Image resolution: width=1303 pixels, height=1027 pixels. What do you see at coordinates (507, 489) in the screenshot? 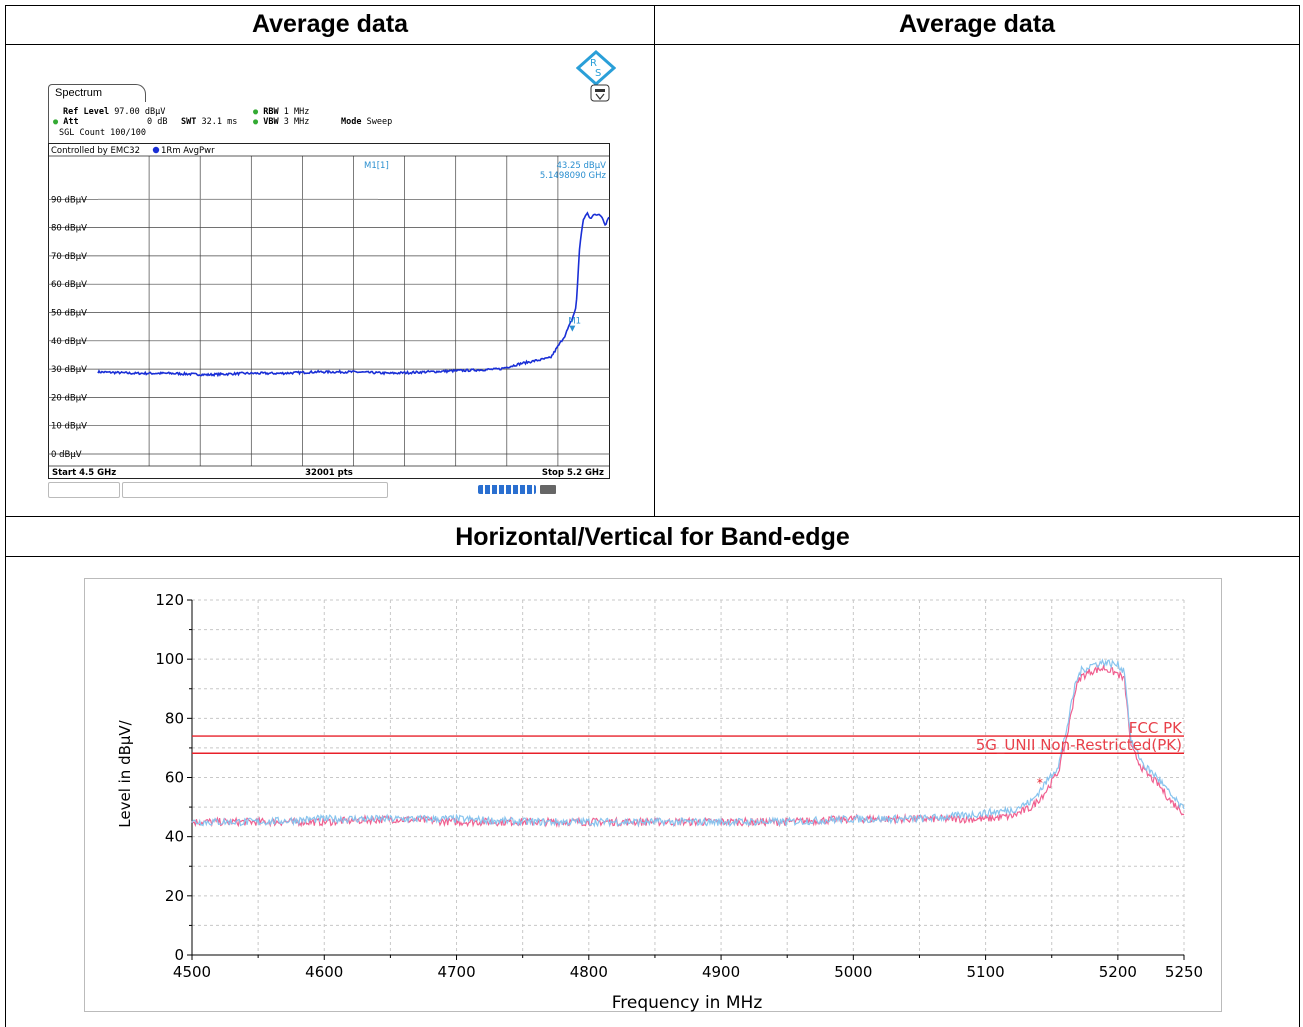
I see `progress-indicator` at bounding box center [507, 489].